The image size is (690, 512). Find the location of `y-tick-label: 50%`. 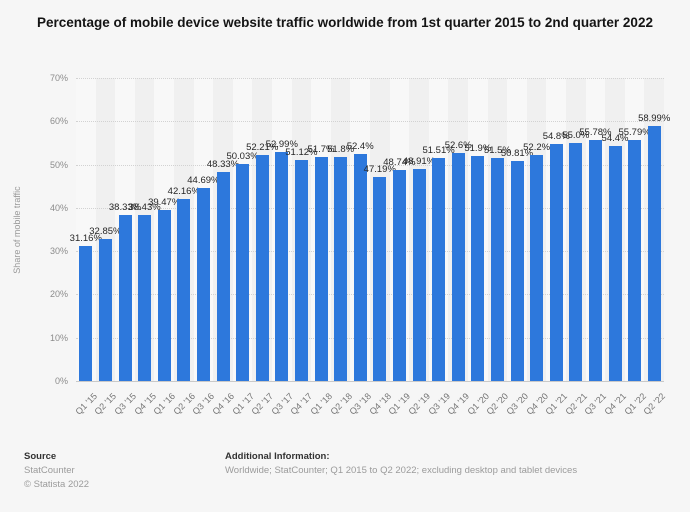

y-tick-label: 50% is located at coordinates (58, 164).